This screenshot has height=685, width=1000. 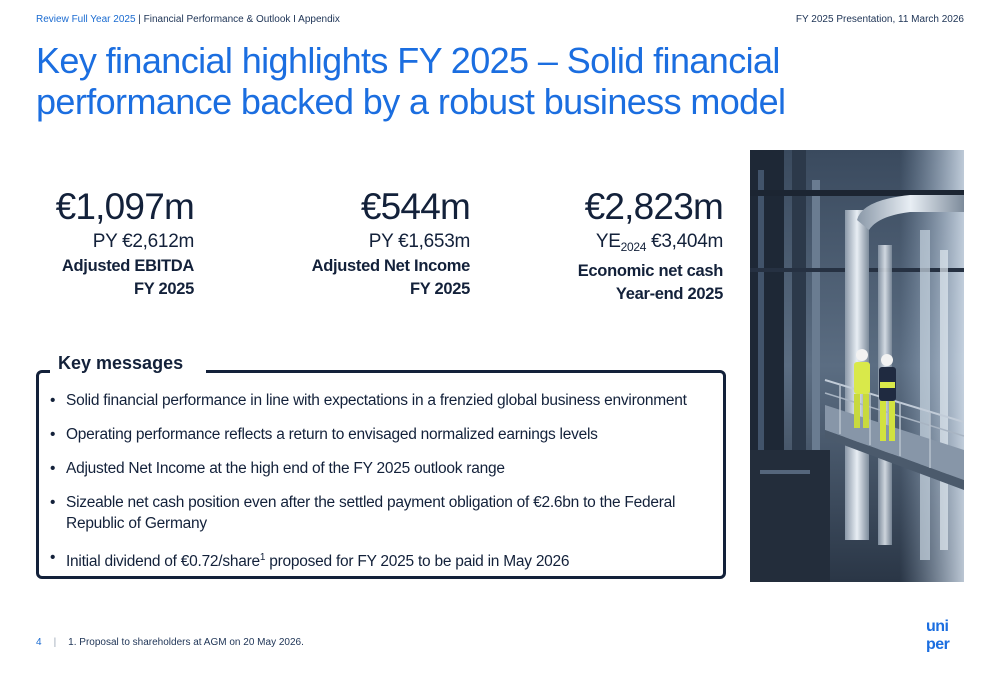 I want to click on worker-figure-right, so click(x=887, y=397).